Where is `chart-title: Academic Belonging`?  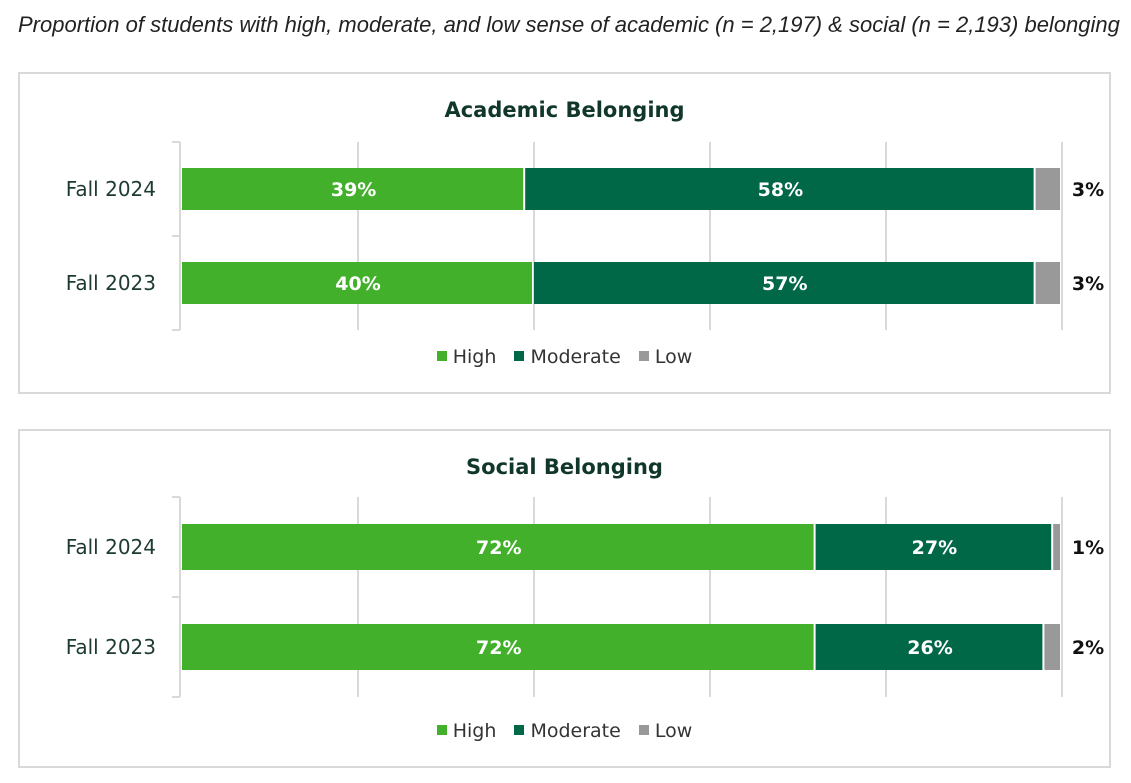 chart-title: Academic Belonging is located at coordinates (564, 110).